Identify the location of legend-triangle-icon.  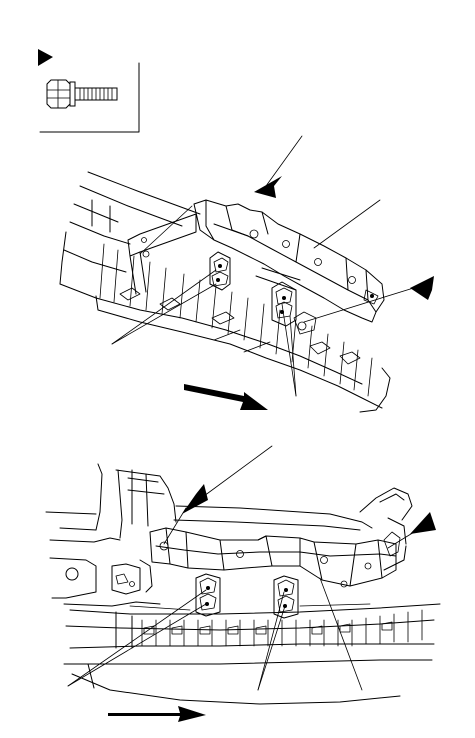
(45, 57).